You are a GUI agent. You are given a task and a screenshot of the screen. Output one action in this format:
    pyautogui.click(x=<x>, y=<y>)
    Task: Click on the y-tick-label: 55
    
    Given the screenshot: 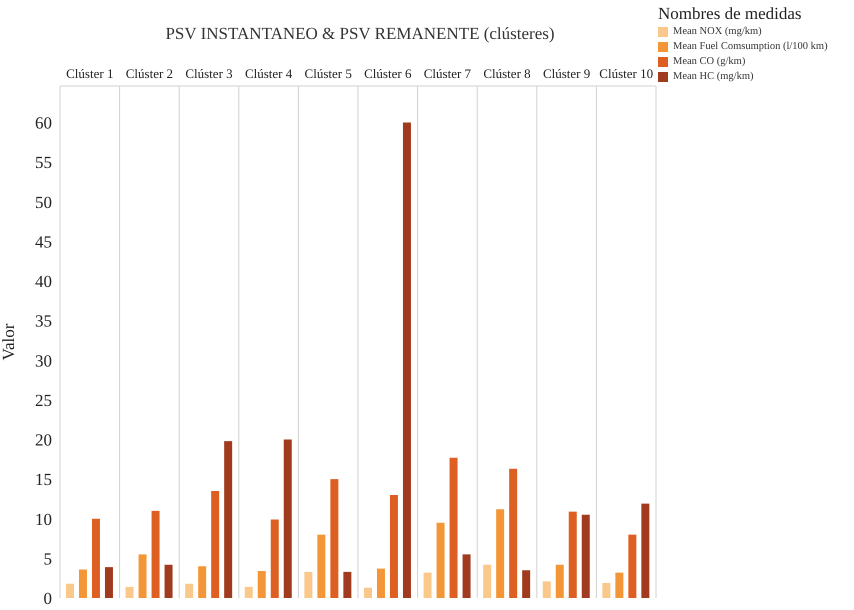 What is the action you would take?
    pyautogui.click(x=43, y=162)
    